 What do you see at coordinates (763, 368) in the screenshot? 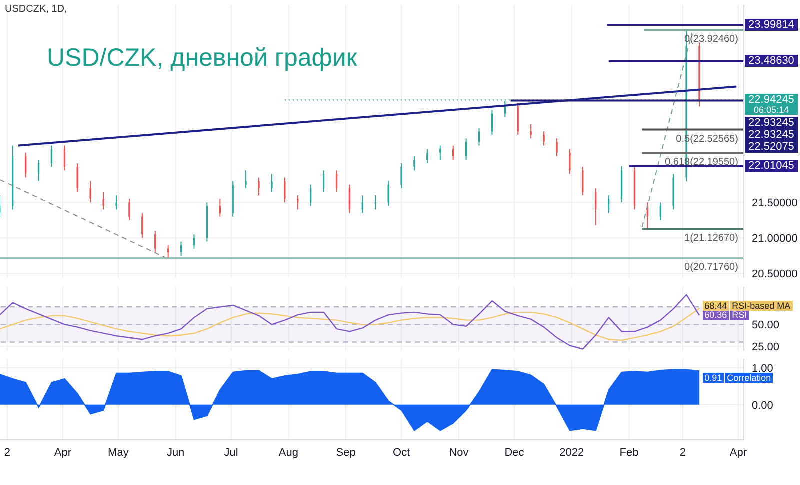
I see `y-tick-label: 1.00` at bounding box center [763, 368].